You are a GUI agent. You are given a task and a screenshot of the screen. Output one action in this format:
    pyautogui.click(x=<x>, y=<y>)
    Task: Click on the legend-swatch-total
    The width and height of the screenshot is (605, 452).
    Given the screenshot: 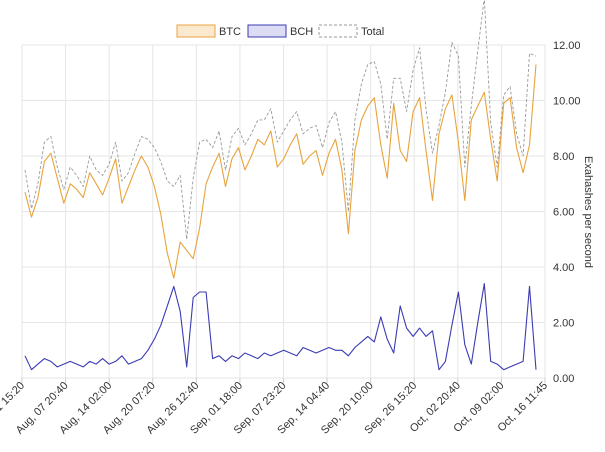 What is the action you would take?
    pyautogui.click(x=338, y=31)
    